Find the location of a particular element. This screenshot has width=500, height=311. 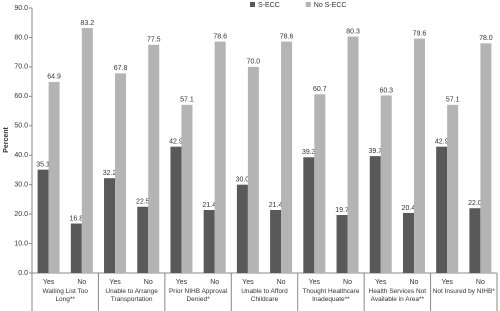

group-label-box: Unable to Afford Childcare is located at coordinates (264, 295).